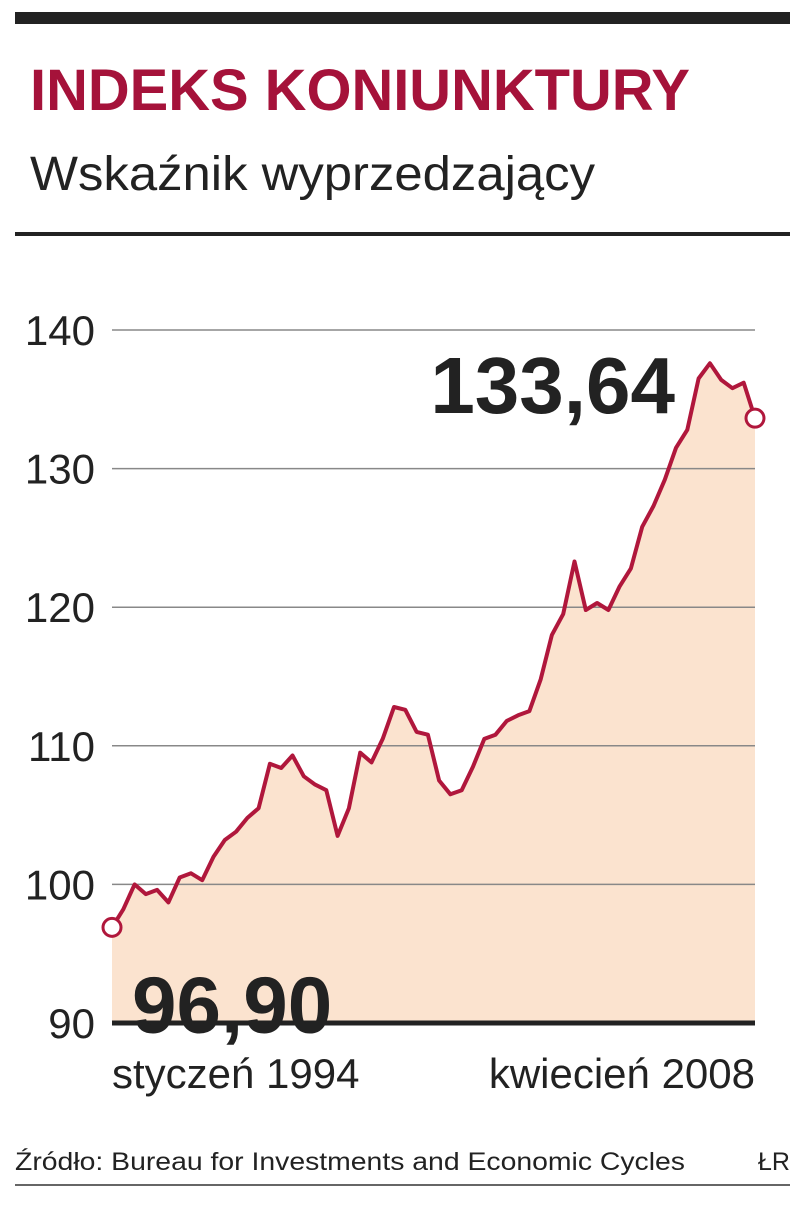 The height and width of the screenshot is (1211, 805). What do you see at coordinates (312, 174) in the screenshot?
I see `chart-subtitle: Wskaźnik wyprzedzający` at bounding box center [312, 174].